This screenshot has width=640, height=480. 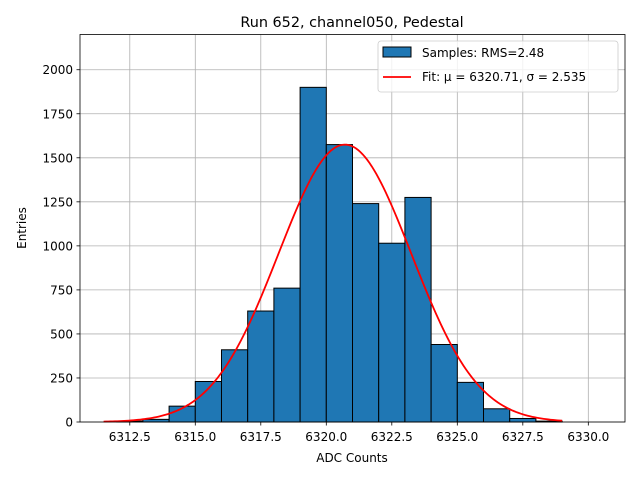 I want to click on legend-swatch-samples, so click(x=397, y=52).